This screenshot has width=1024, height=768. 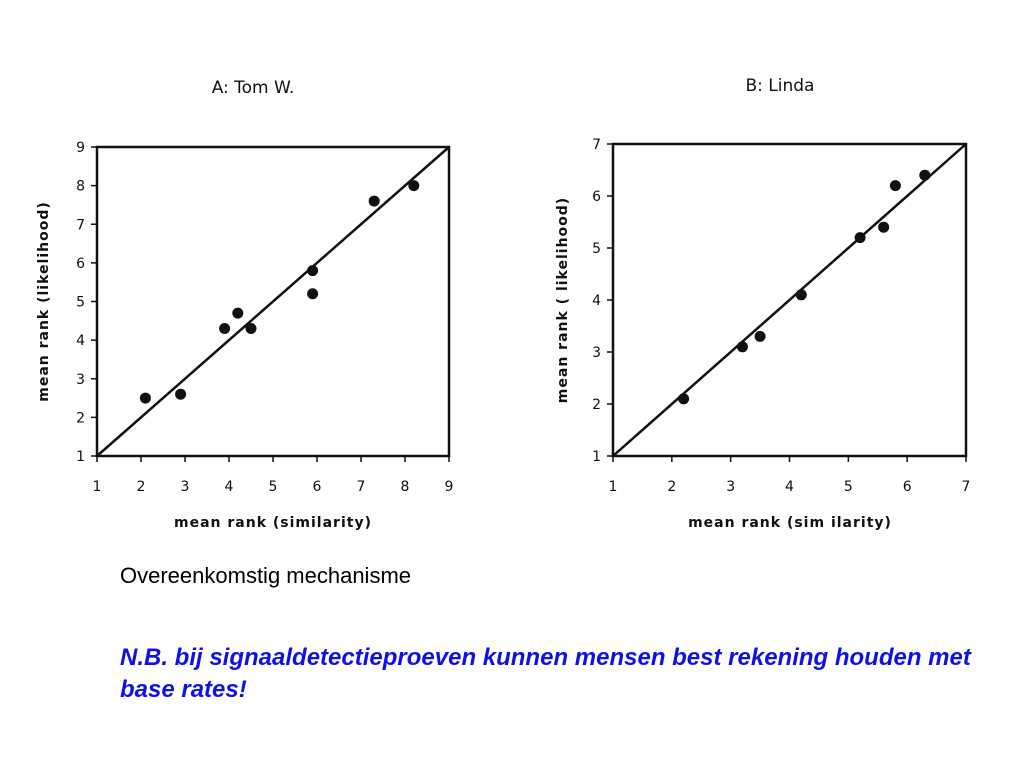 I want to click on y-tick-label: 8, so click(x=80, y=187).